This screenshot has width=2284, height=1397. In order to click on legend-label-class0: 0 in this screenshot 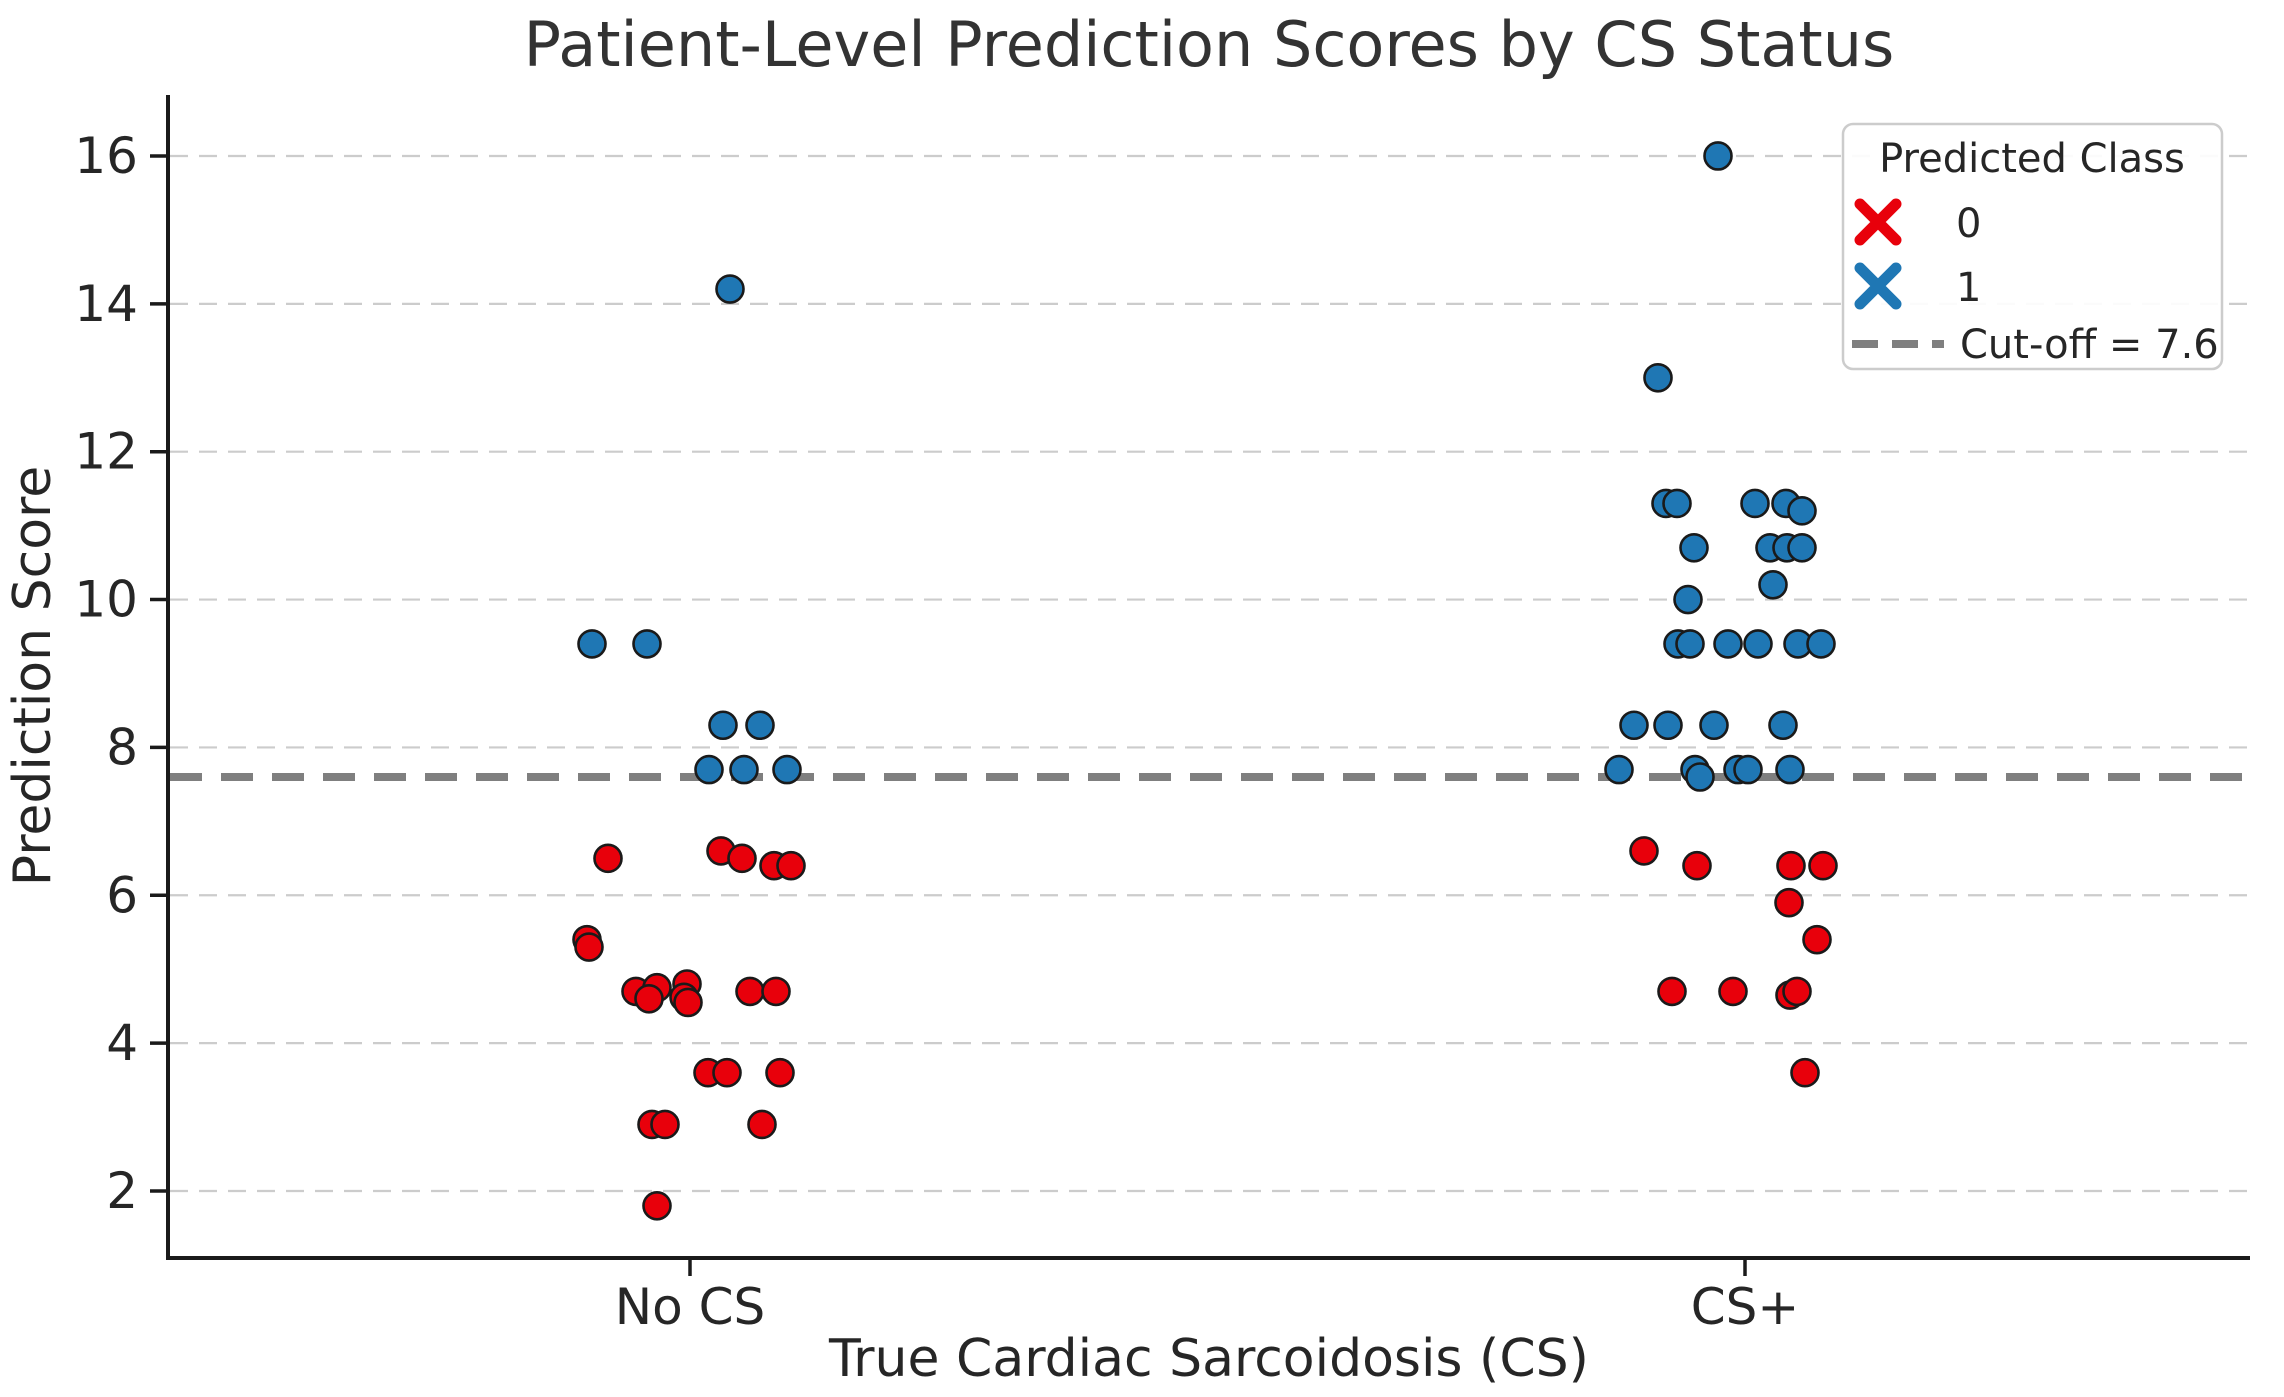, I will do `click(1968, 224)`.